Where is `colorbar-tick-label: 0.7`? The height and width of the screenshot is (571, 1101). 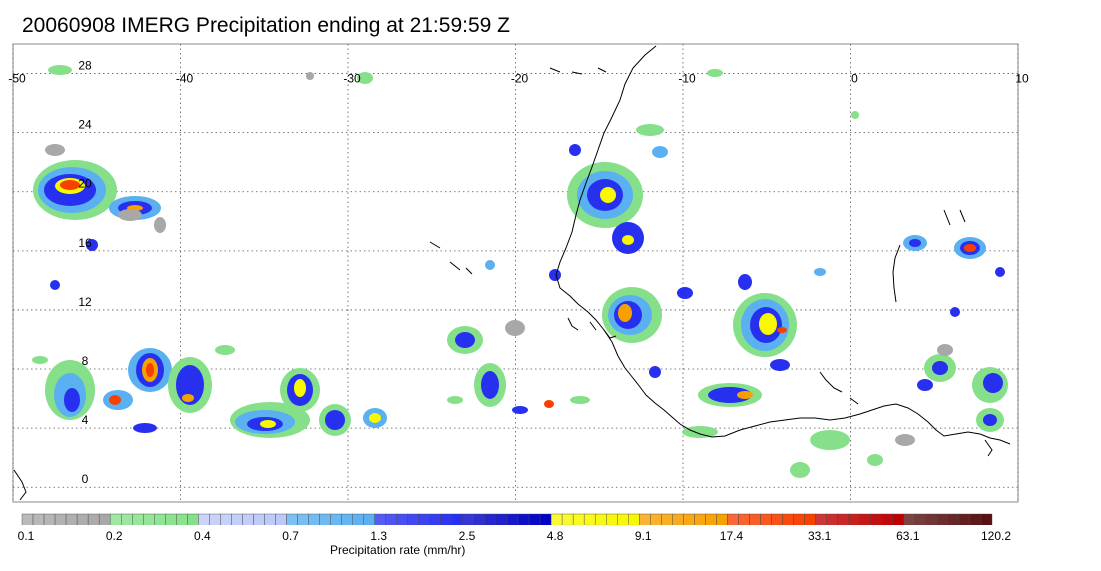 colorbar-tick-label: 0.7 is located at coordinates (290, 536).